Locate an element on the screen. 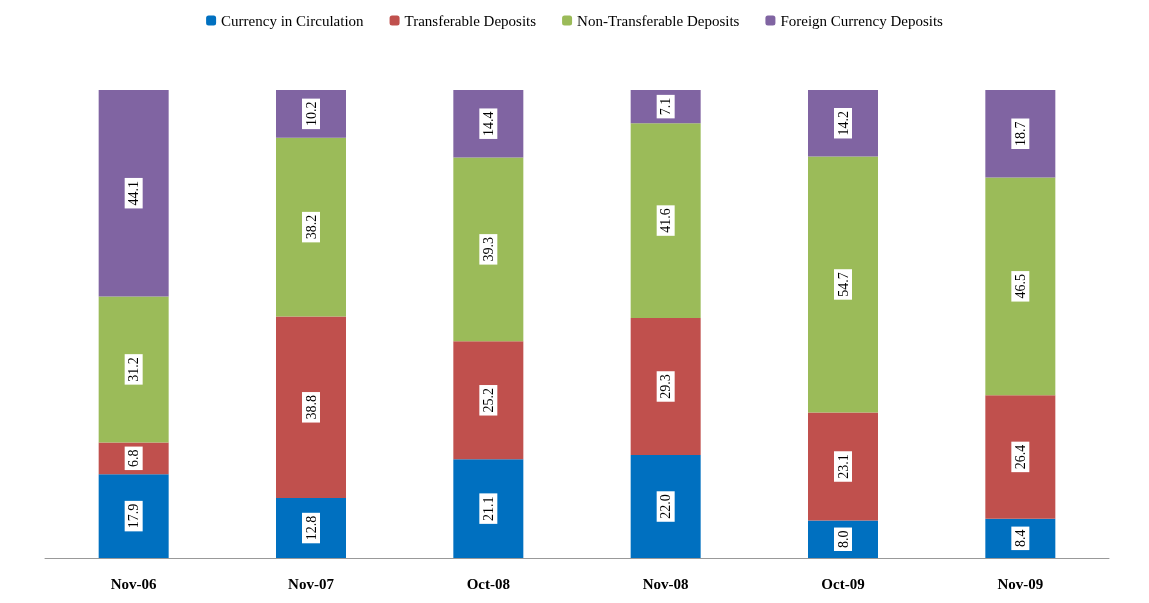  data-label: 44.1 is located at coordinates (134, 193).